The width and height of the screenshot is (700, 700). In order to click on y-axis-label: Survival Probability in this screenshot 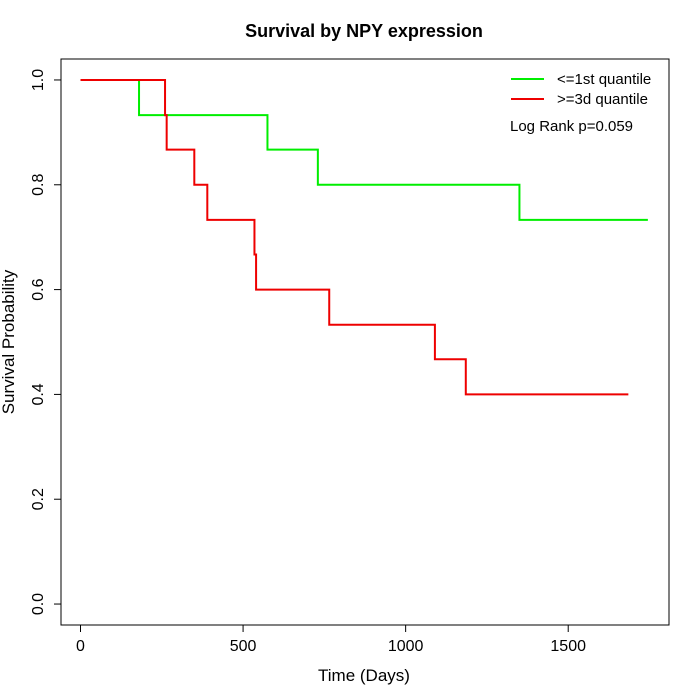, I will do `click(9, 341)`.